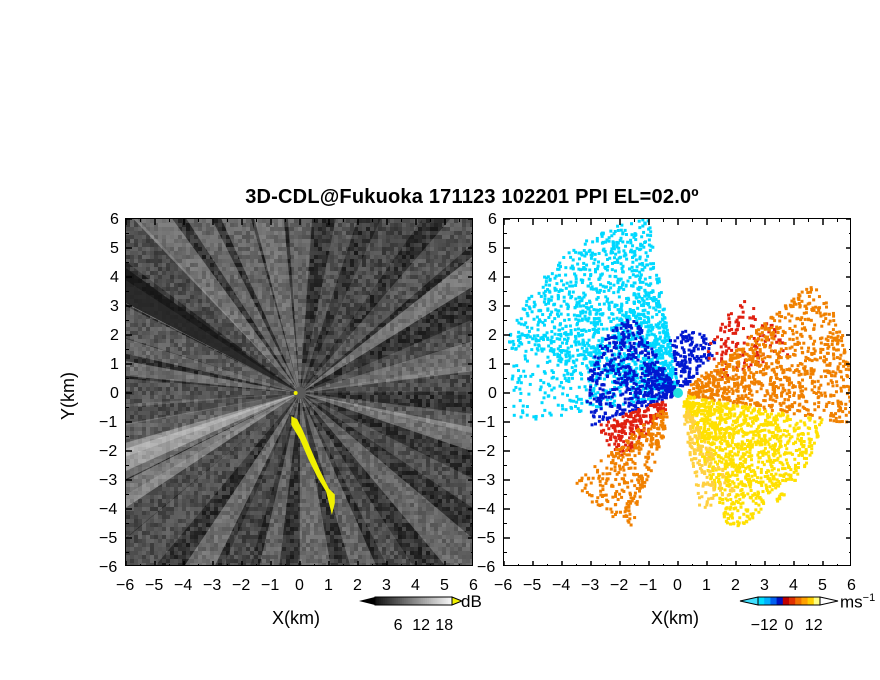 Image resolution: width=880 pixels, height=680 pixels. What do you see at coordinates (675, 618) in the screenshot?
I see `x-axis-label-right: X(km)` at bounding box center [675, 618].